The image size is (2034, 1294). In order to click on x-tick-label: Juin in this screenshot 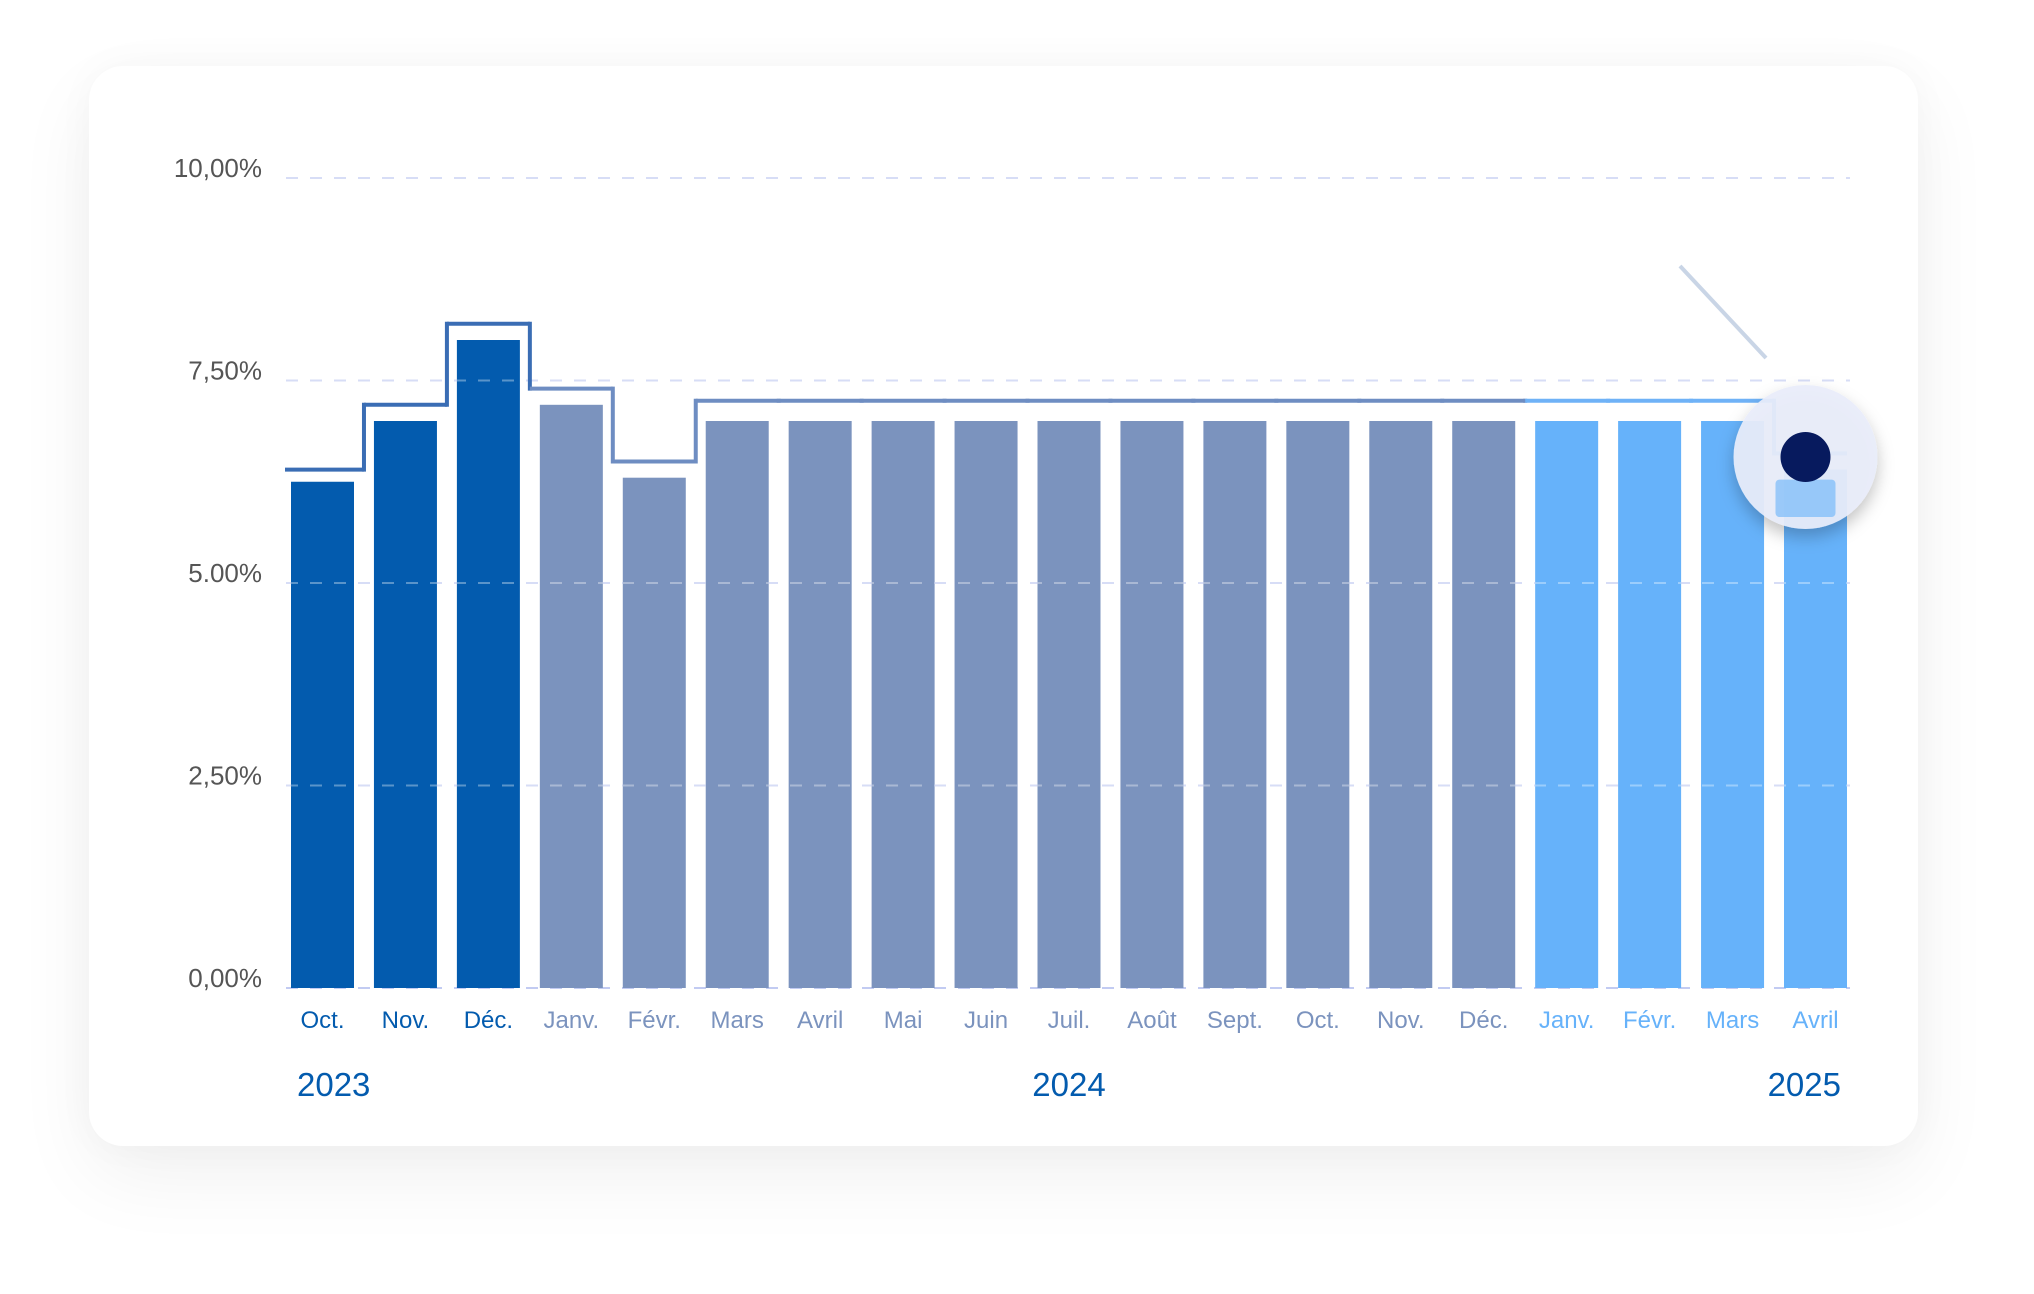, I will do `click(986, 1020)`.